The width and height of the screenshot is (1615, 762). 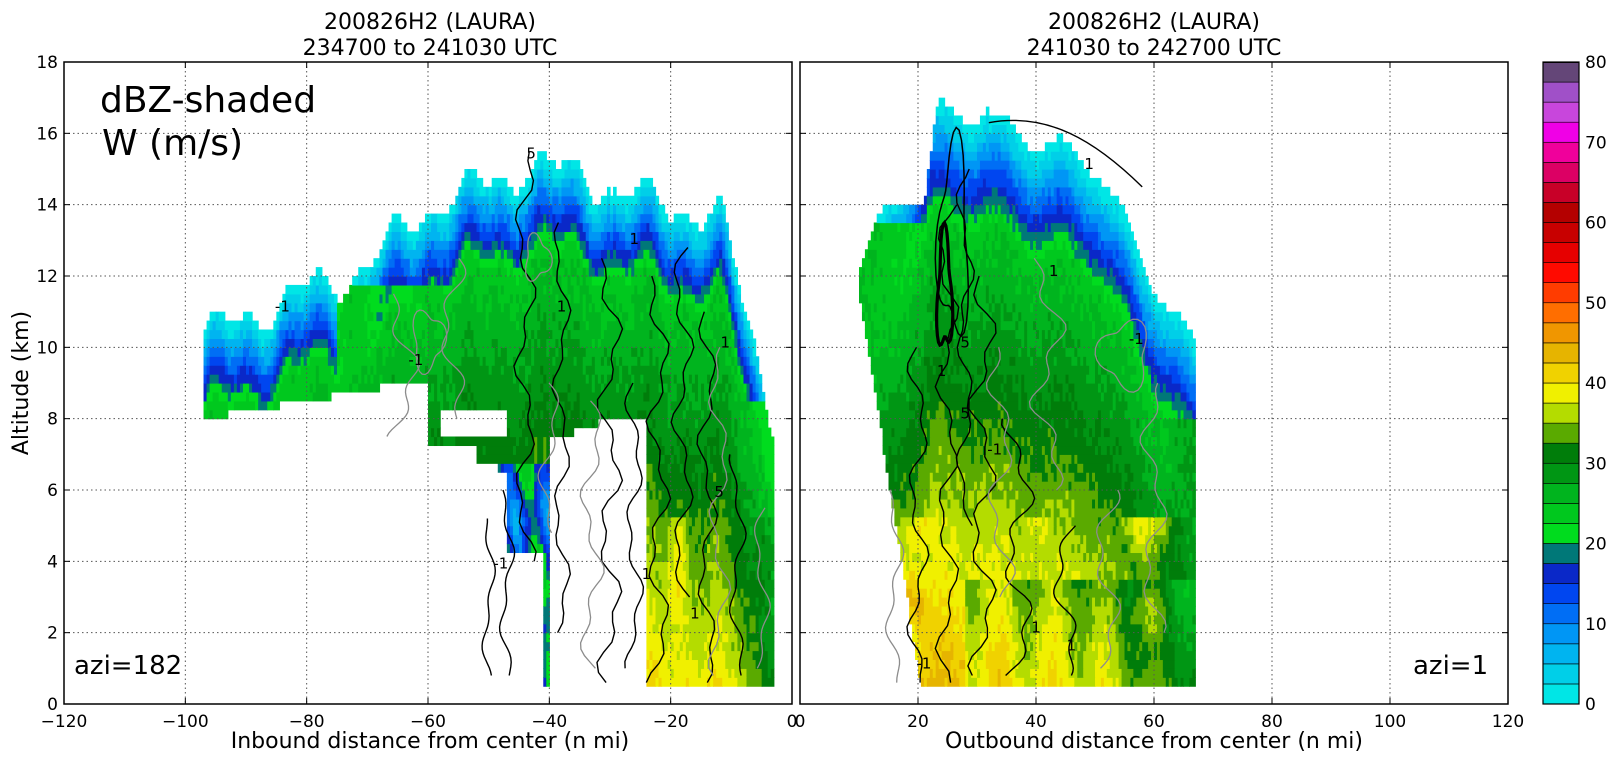 What do you see at coordinates (185, 722) in the screenshot?
I see `x-tick-label: −100` at bounding box center [185, 722].